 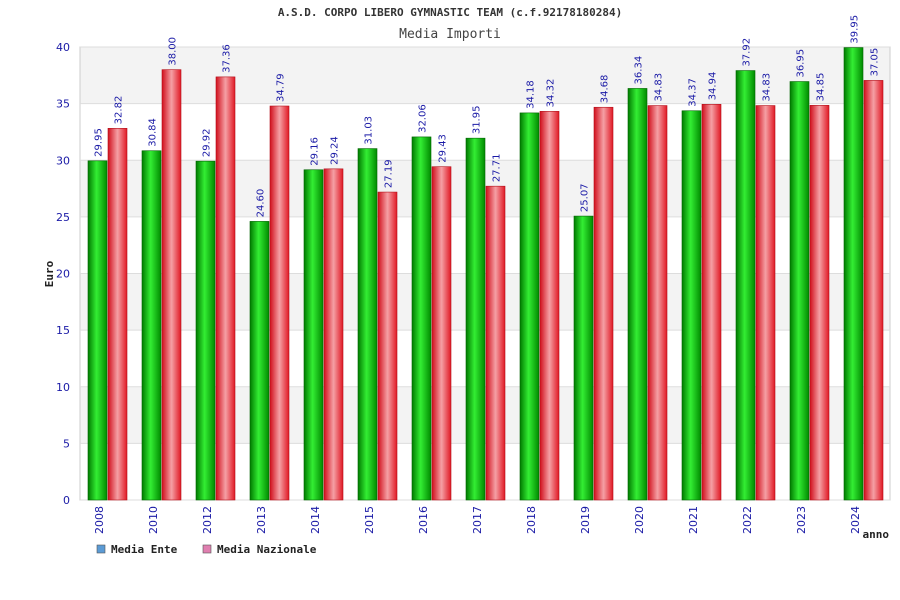 I want to click on value-label: 39.95, so click(x=855, y=29).